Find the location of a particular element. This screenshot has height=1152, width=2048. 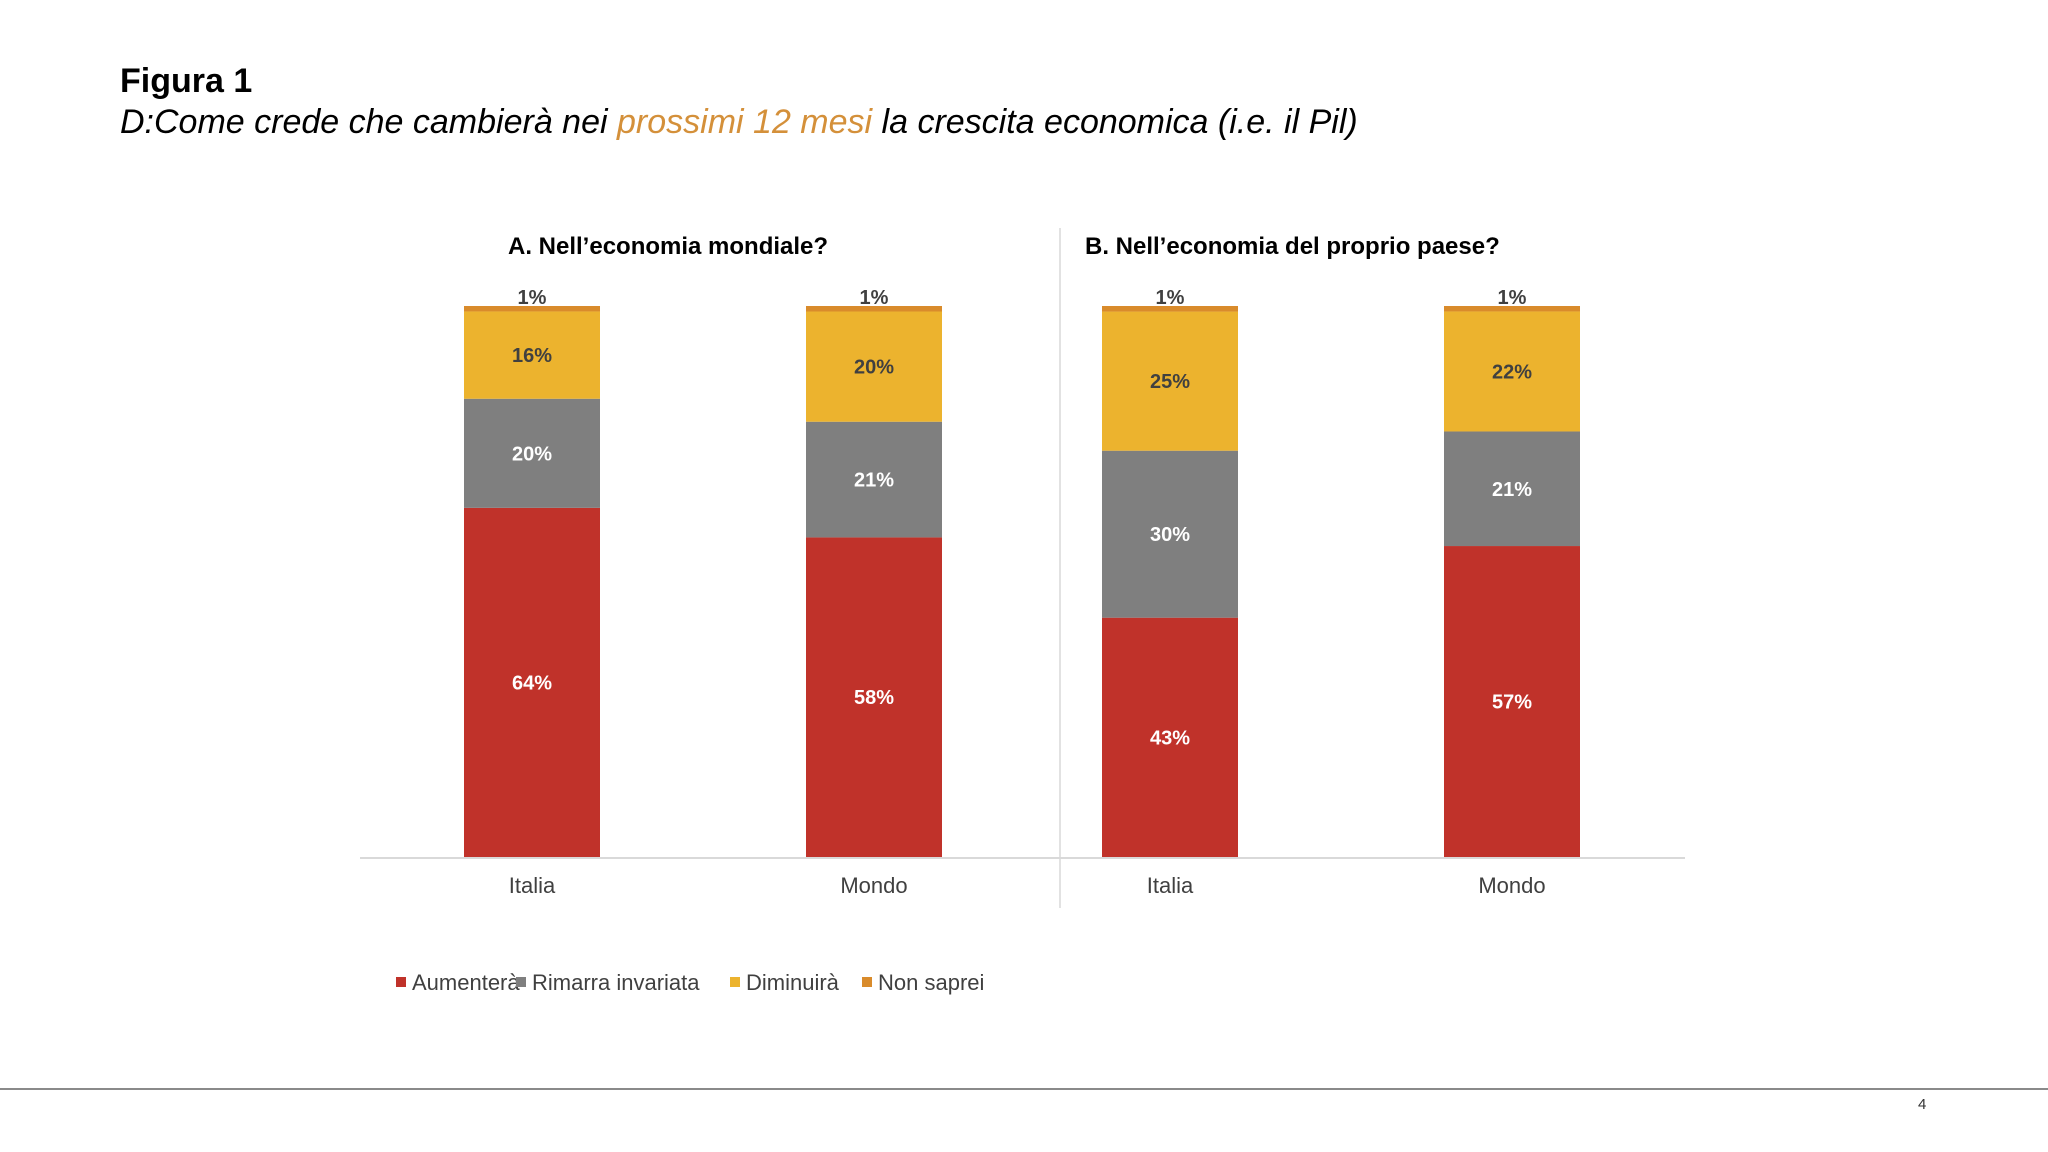

data-label: 43% is located at coordinates (1170, 738).